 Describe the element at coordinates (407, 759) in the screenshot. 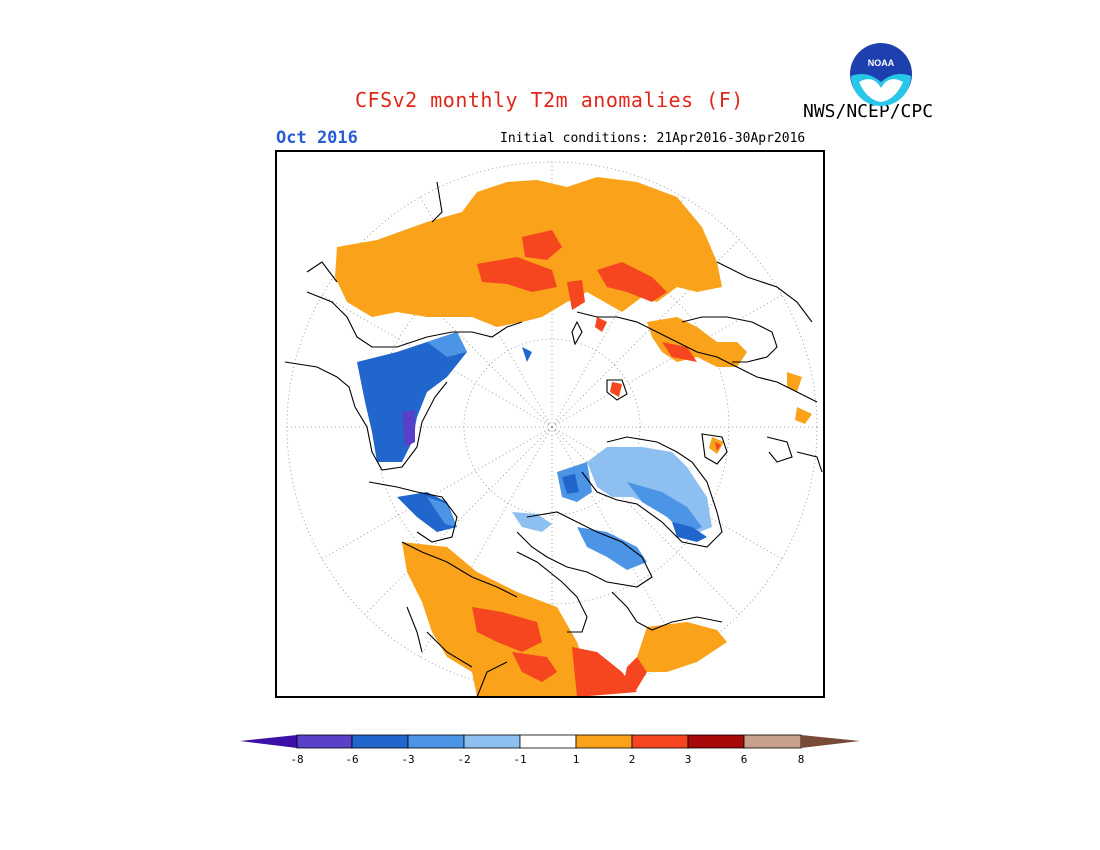

I see `tick-label: -3` at that location.